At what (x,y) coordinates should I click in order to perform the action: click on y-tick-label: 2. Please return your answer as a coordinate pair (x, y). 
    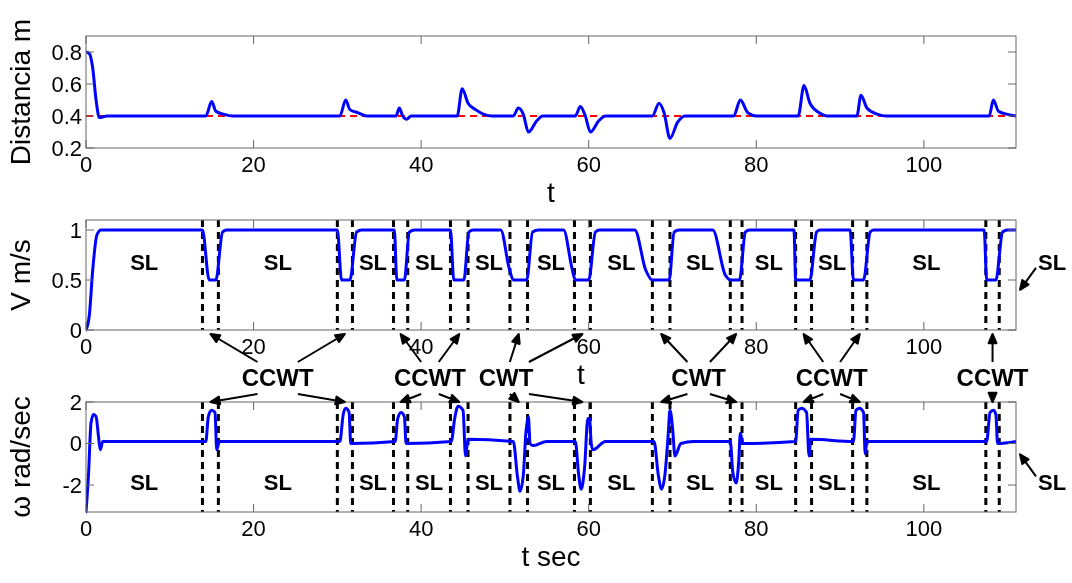
    Looking at the image, I should click on (75, 402).